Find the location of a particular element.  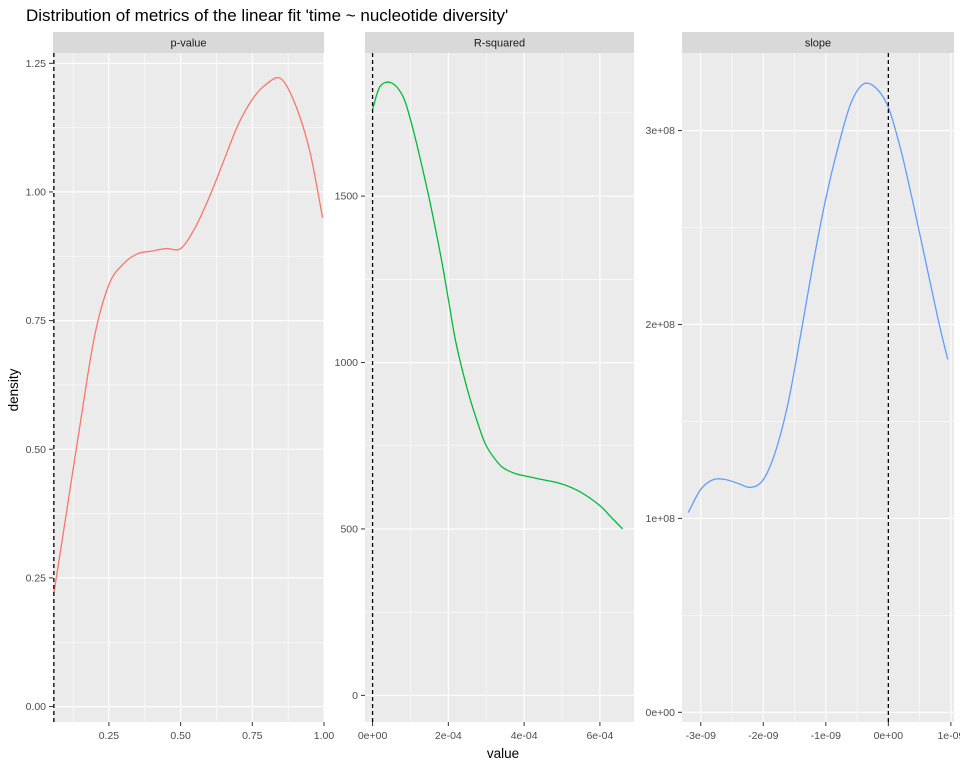

facet-strip-label: p-value is located at coordinates (188, 44).